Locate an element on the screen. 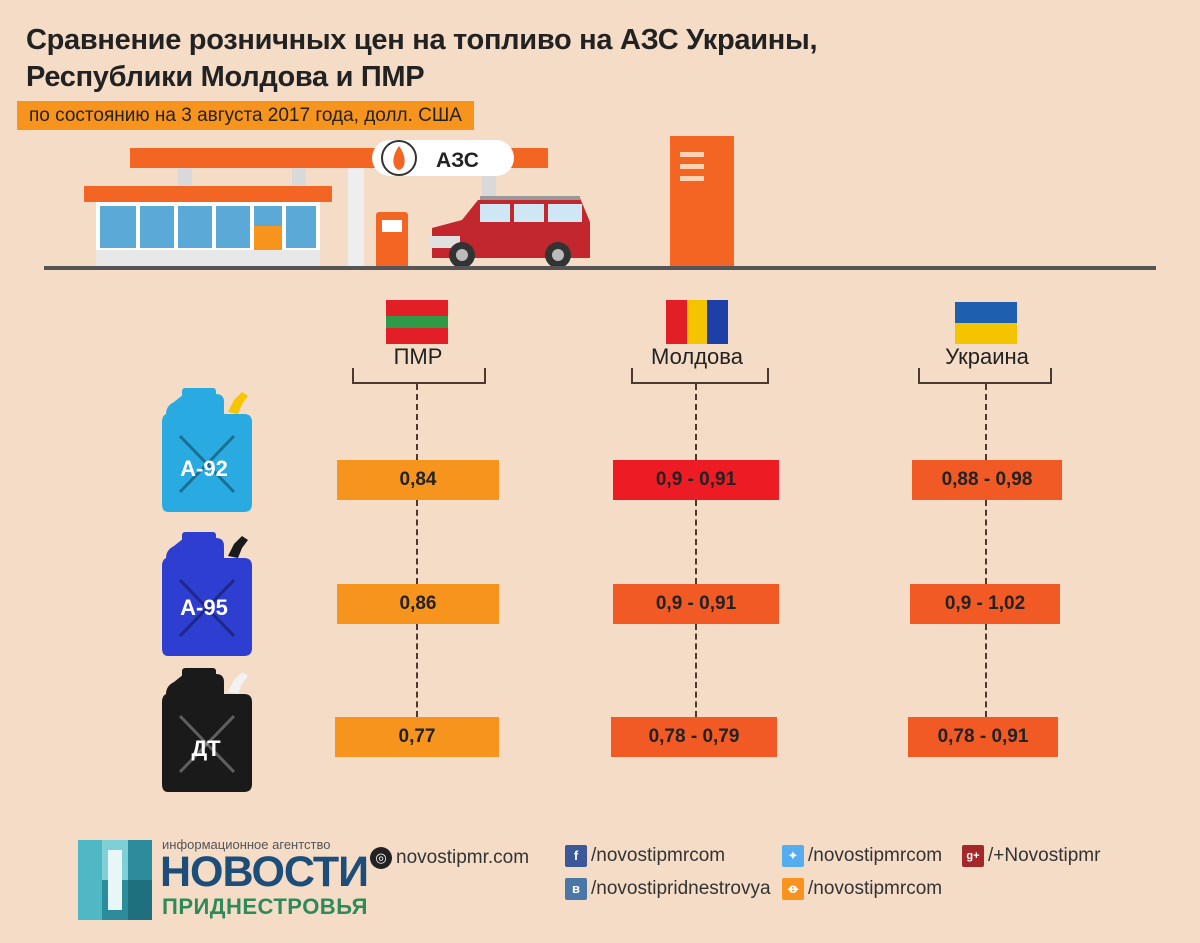 Image resolution: width=1200 pixels, height=943 pixels. link-facebook: f/novostipmrcom is located at coordinates (645, 856).